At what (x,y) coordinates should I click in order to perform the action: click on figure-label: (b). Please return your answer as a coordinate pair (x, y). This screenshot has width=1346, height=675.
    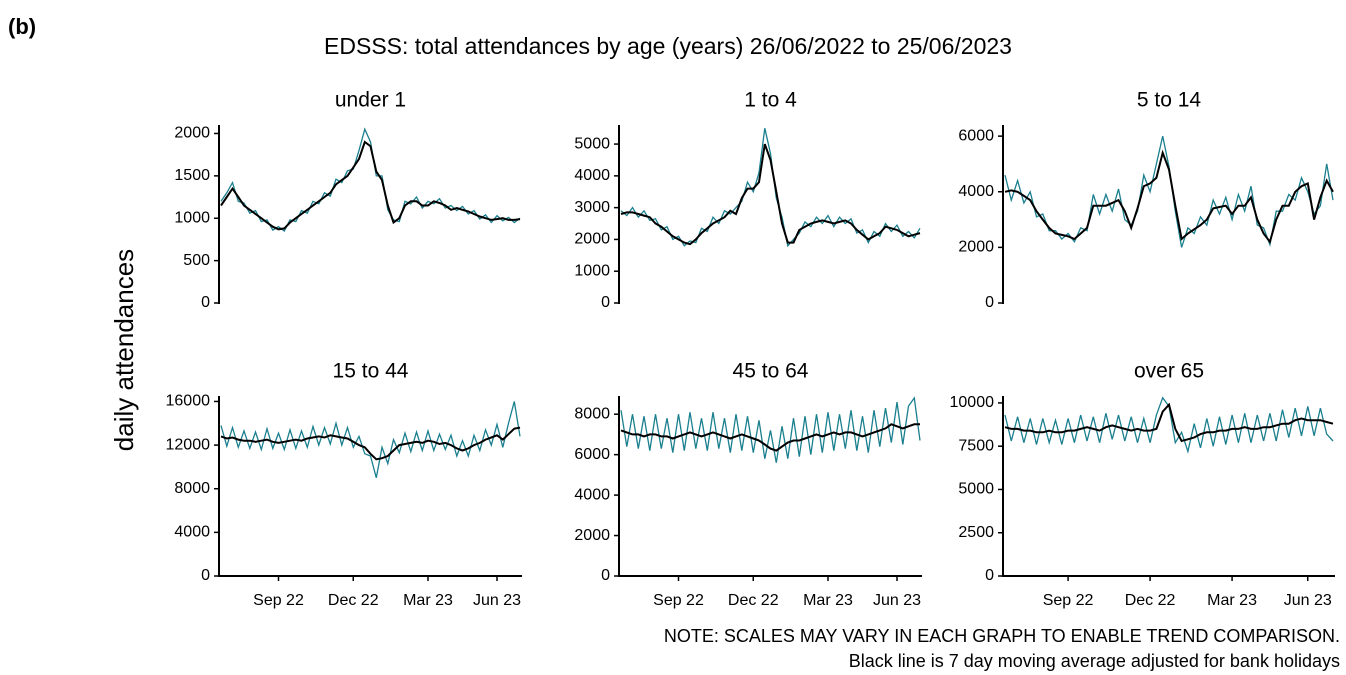
    Looking at the image, I should click on (22, 26).